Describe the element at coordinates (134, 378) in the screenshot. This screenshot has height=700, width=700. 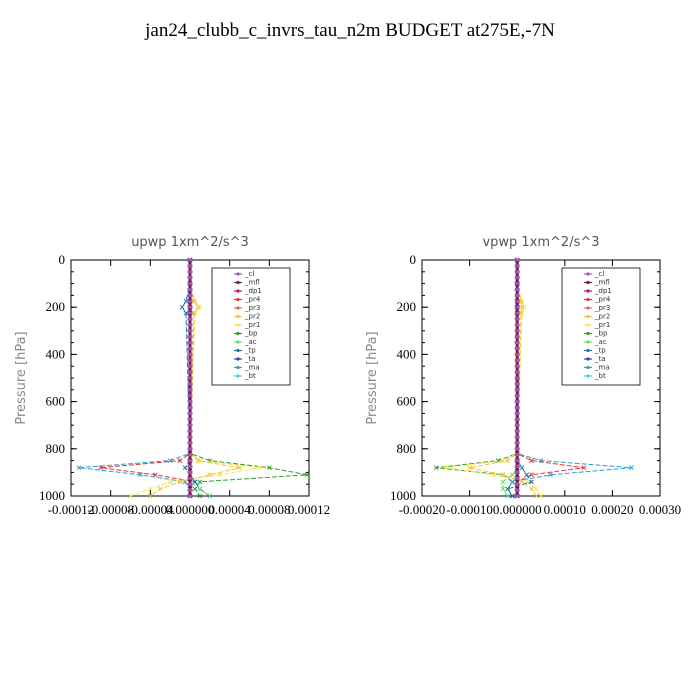
I see `series-line-ma` at that location.